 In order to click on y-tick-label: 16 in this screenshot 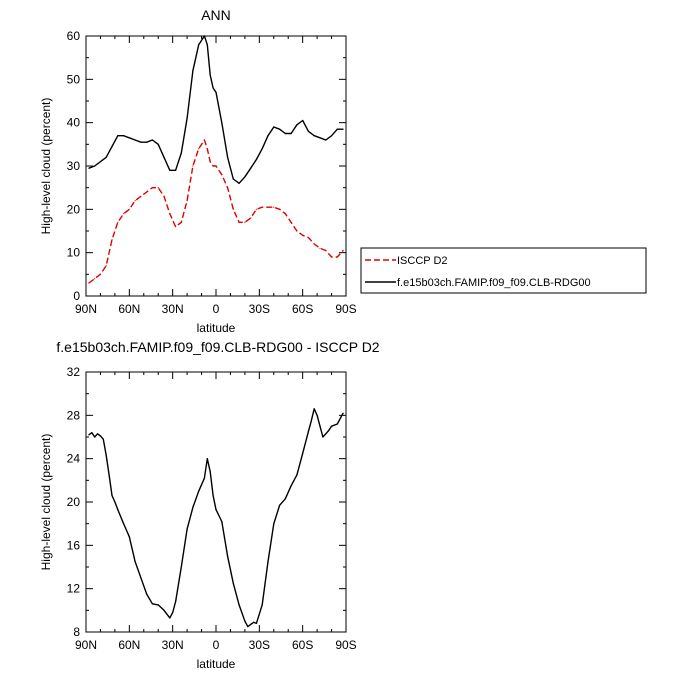, I will do `click(74, 545)`.